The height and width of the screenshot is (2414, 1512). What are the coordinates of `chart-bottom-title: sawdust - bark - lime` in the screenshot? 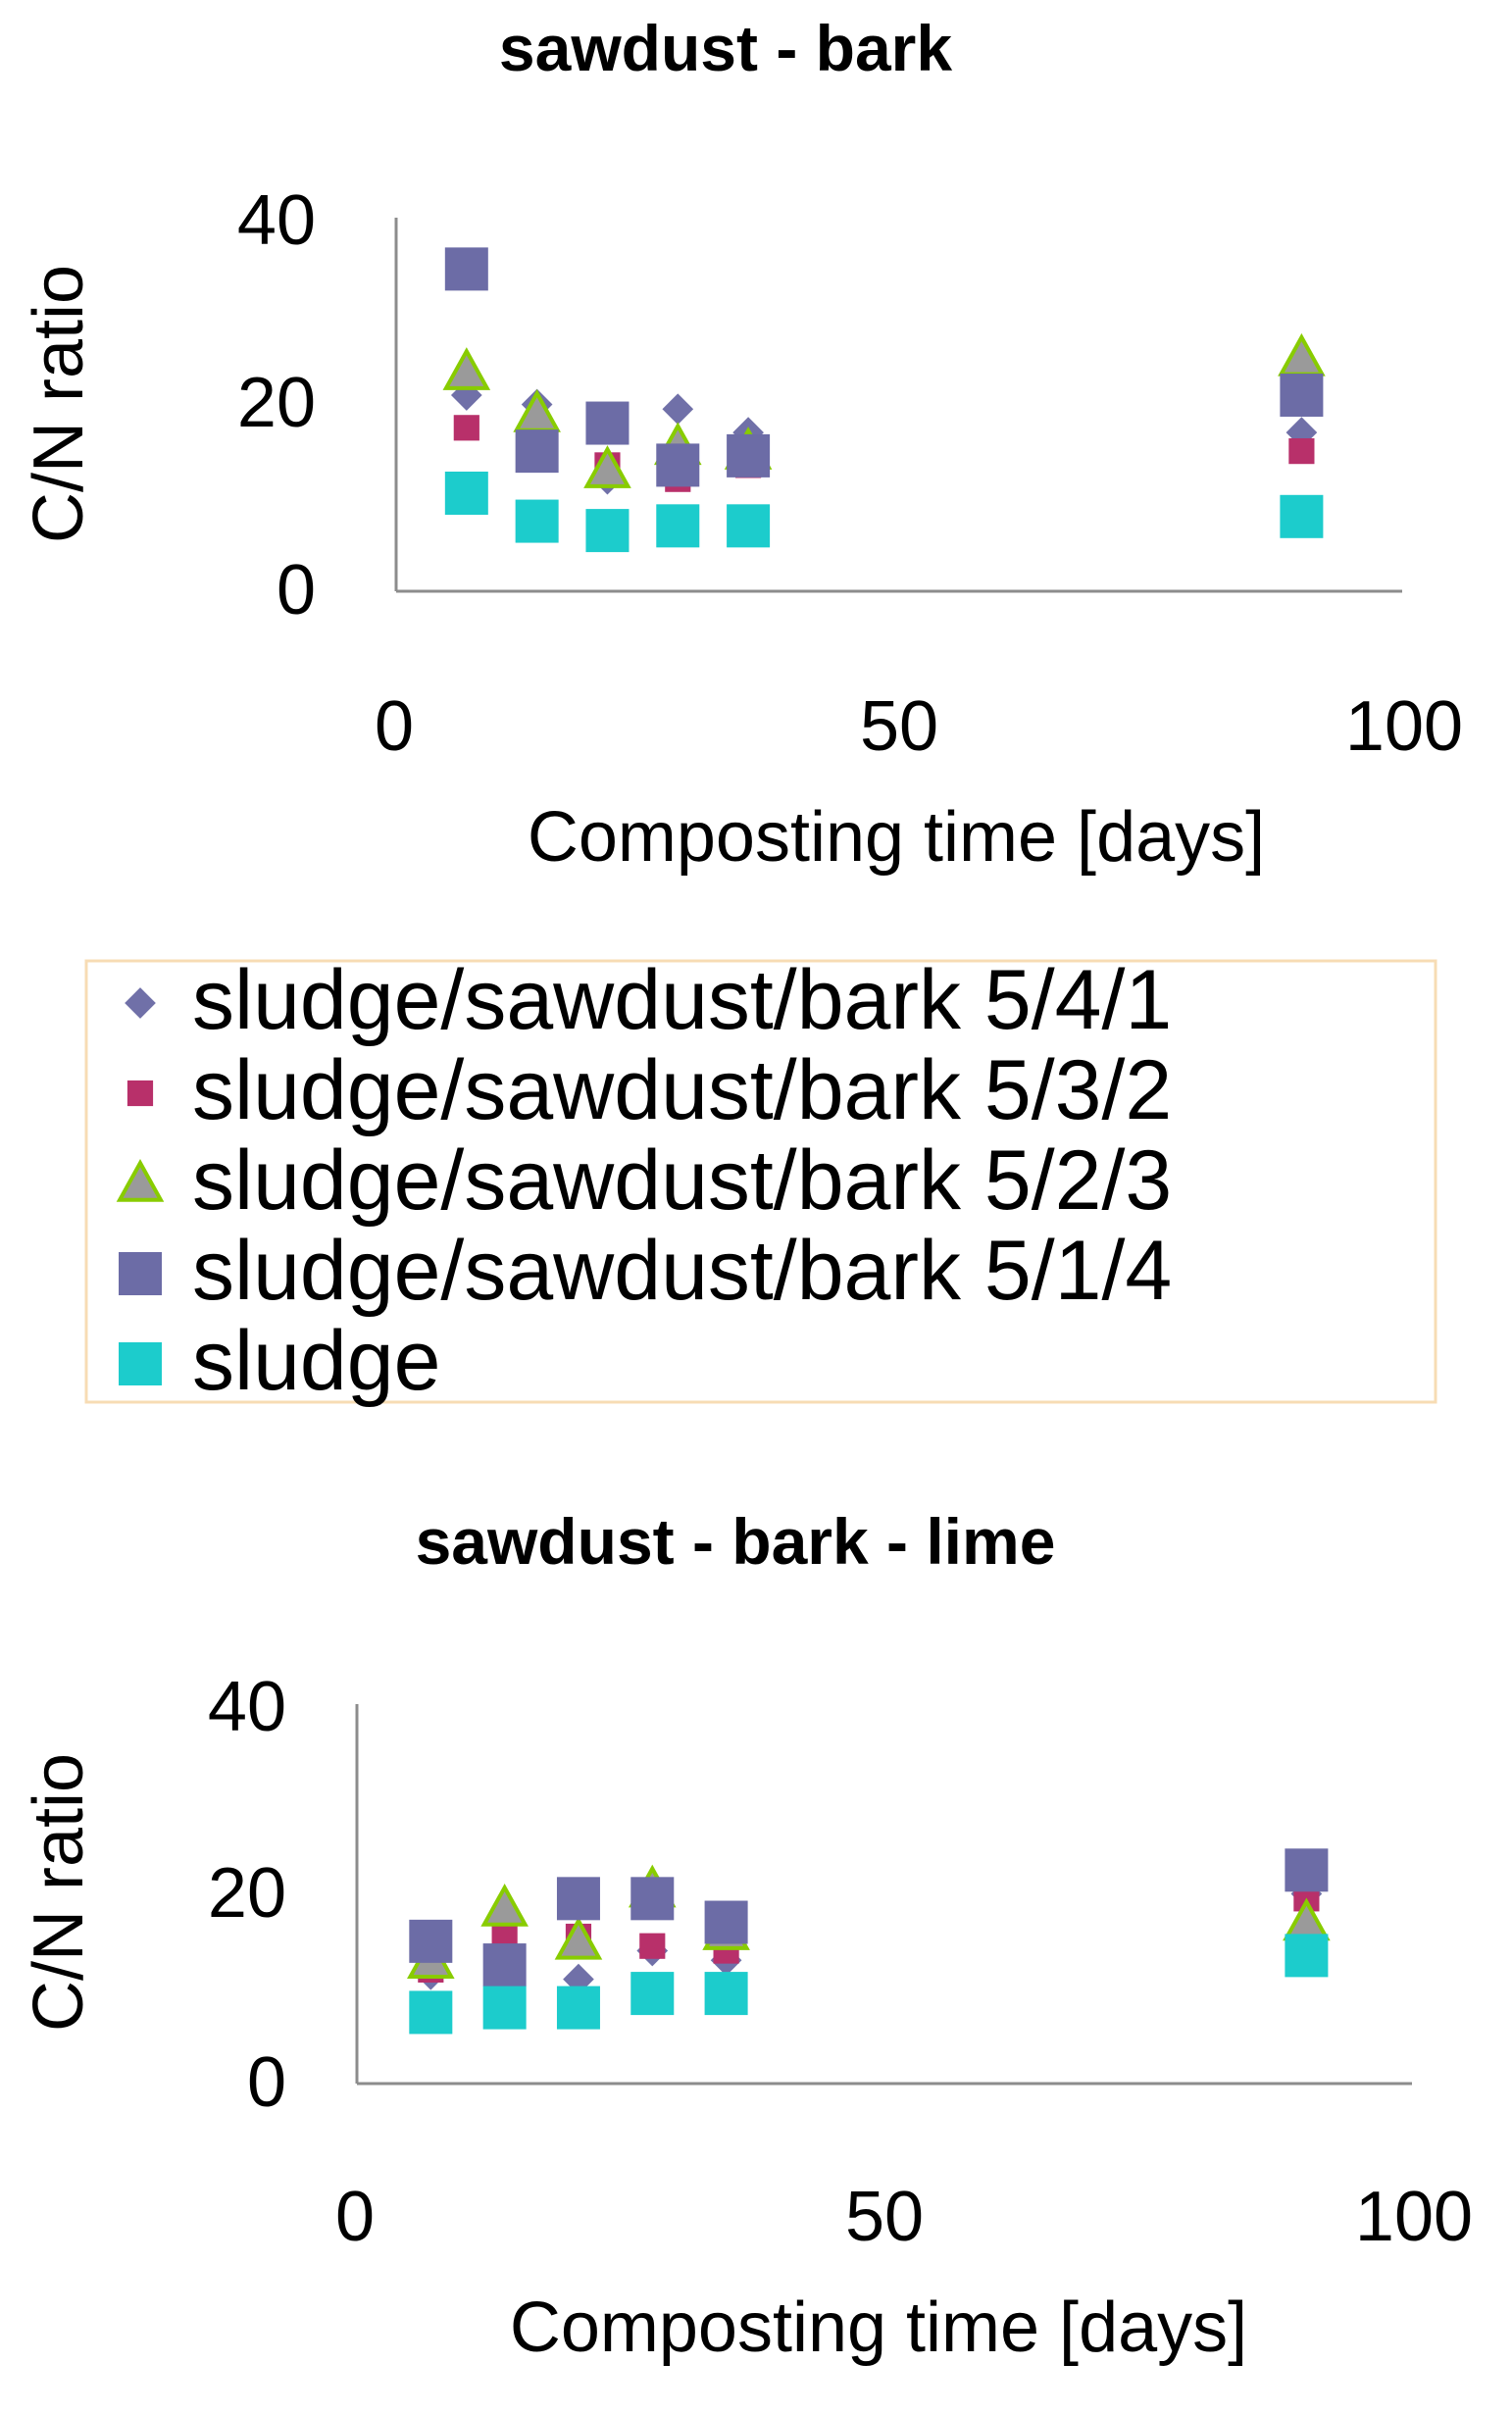 It's located at (736, 1542).